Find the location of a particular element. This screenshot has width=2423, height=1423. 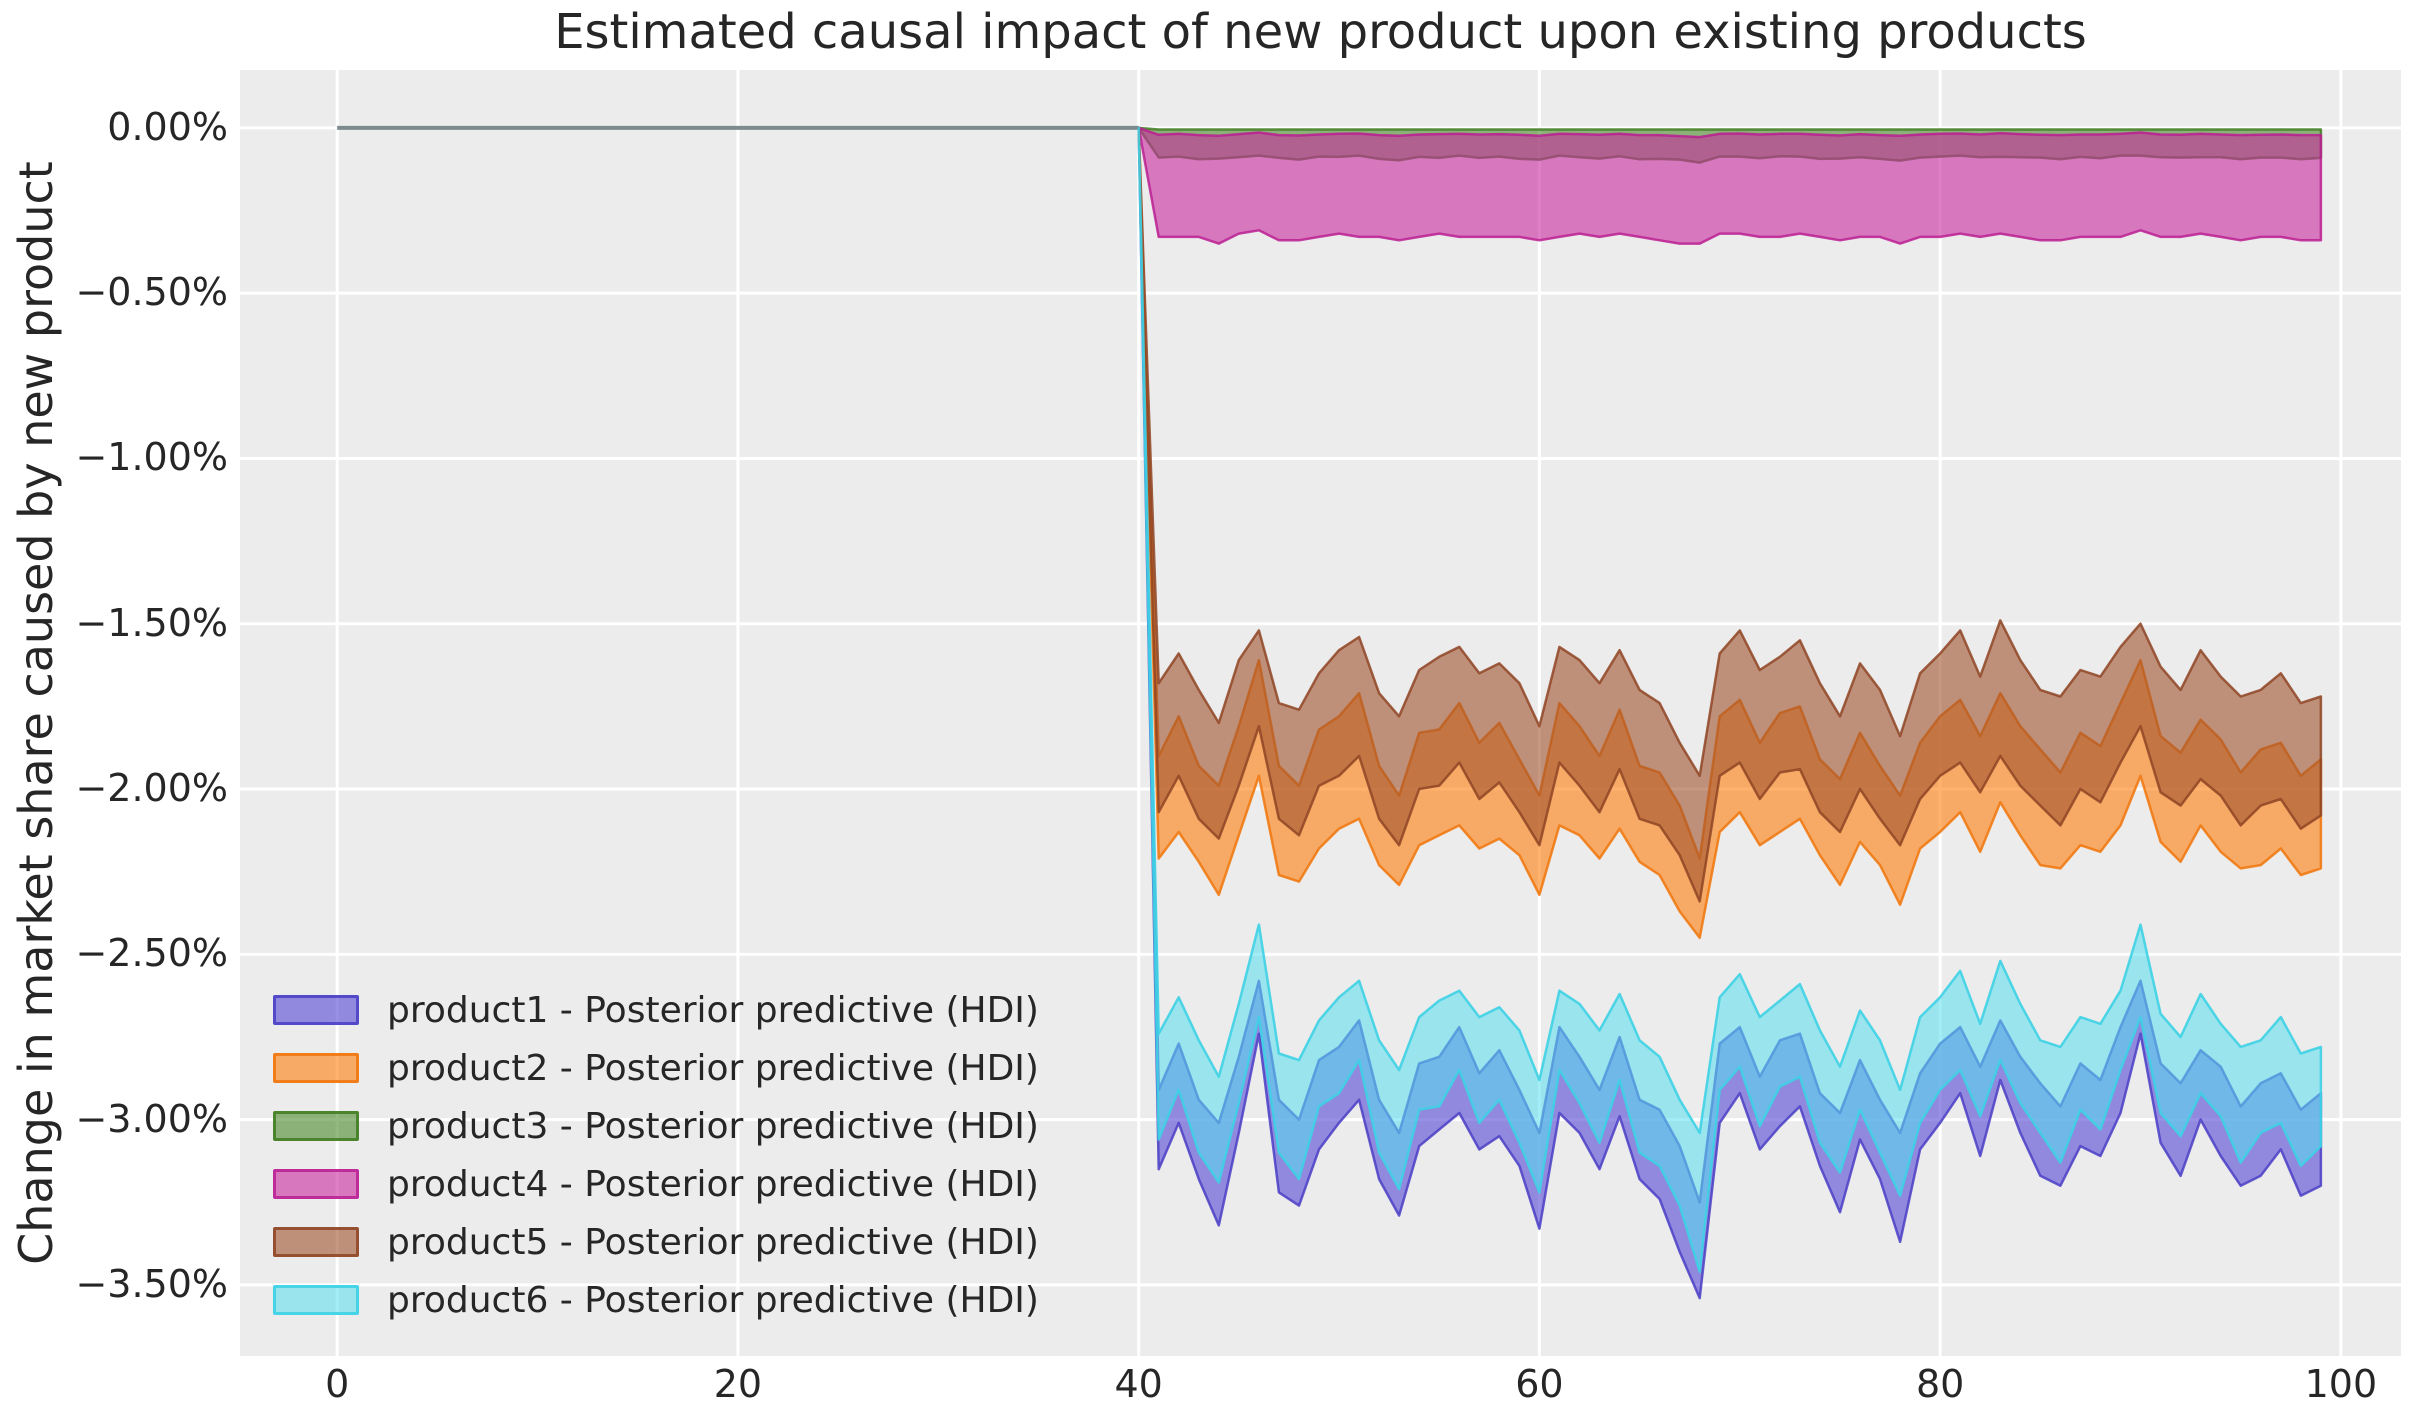

legend-label-product4: product4 - Posterior predictive (HDI) is located at coordinates (713, 1184).